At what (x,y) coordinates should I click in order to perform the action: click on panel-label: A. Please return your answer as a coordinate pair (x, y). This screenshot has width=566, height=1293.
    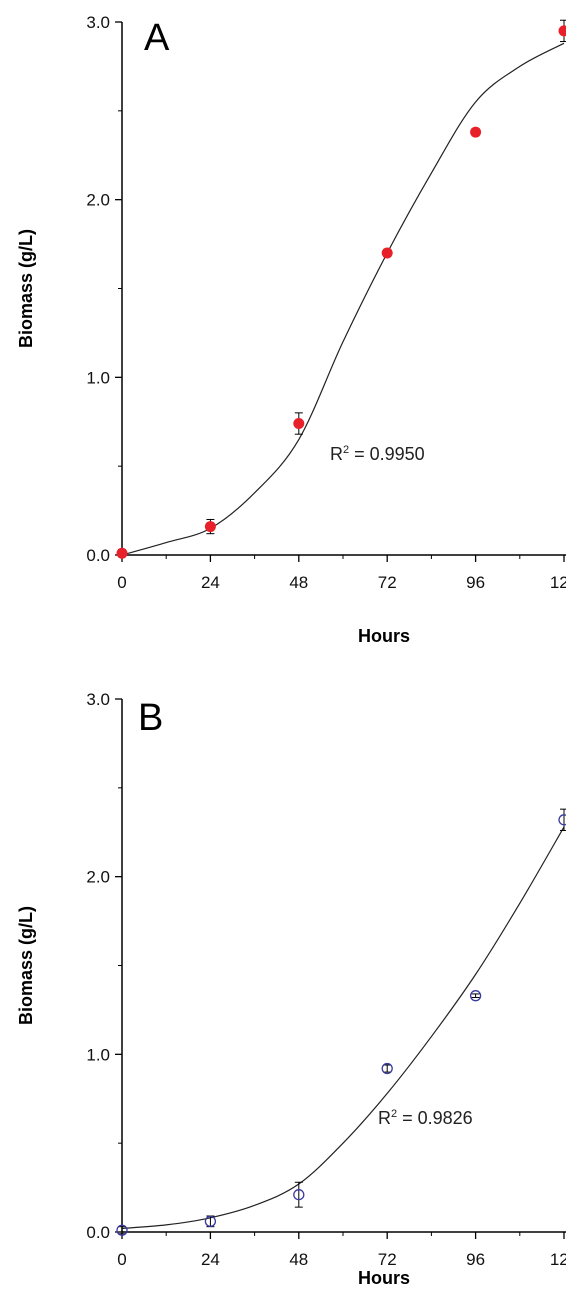
    Looking at the image, I should click on (157, 38).